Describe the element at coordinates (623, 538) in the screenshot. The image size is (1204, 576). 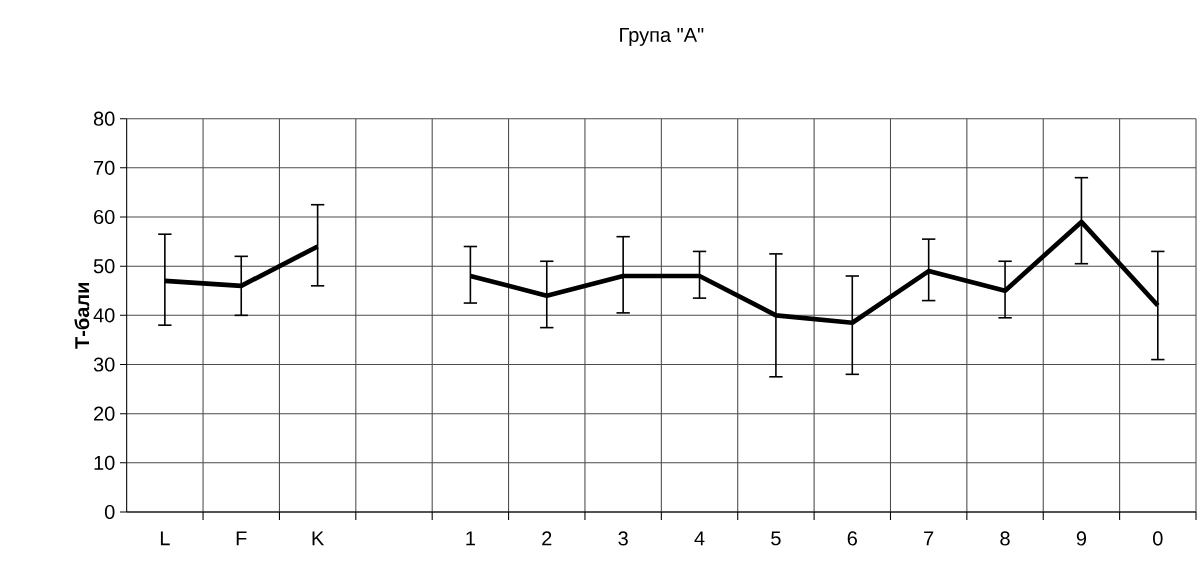
I see `x-tick-label: 3` at that location.